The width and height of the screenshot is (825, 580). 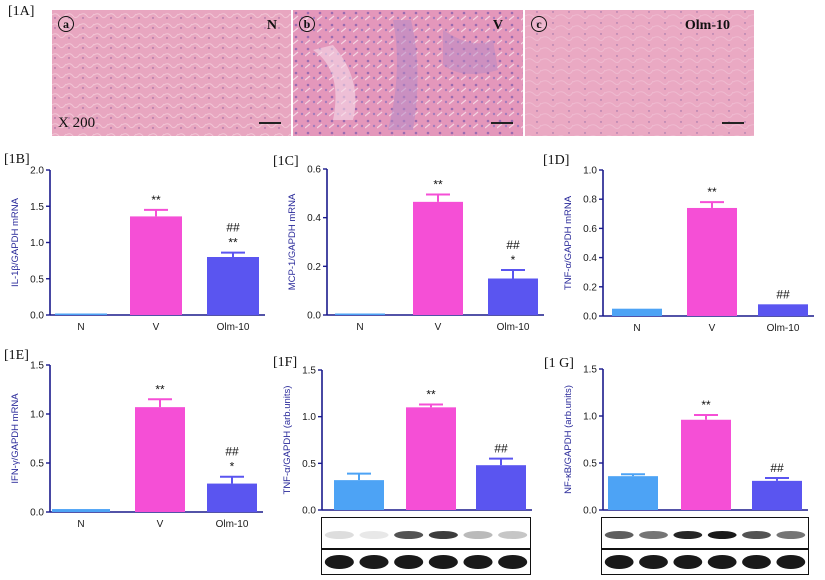 I want to click on y-axis-label: MCP-1/GAPDH mRNA, so click(x=292, y=241).